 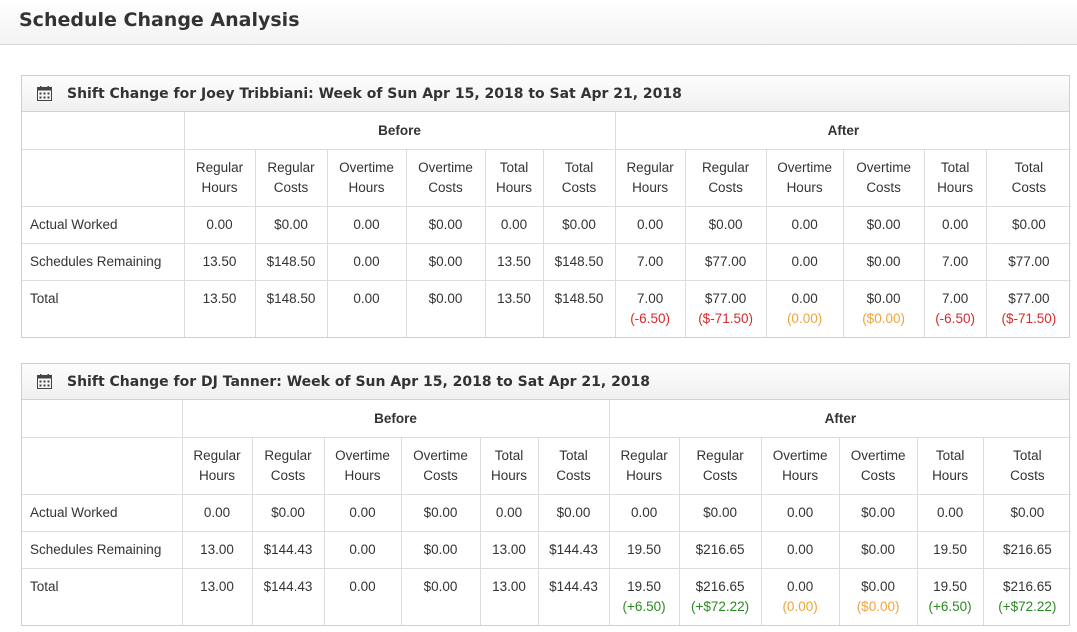 I want to click on row-label: Total, so click(x=103, y=308).